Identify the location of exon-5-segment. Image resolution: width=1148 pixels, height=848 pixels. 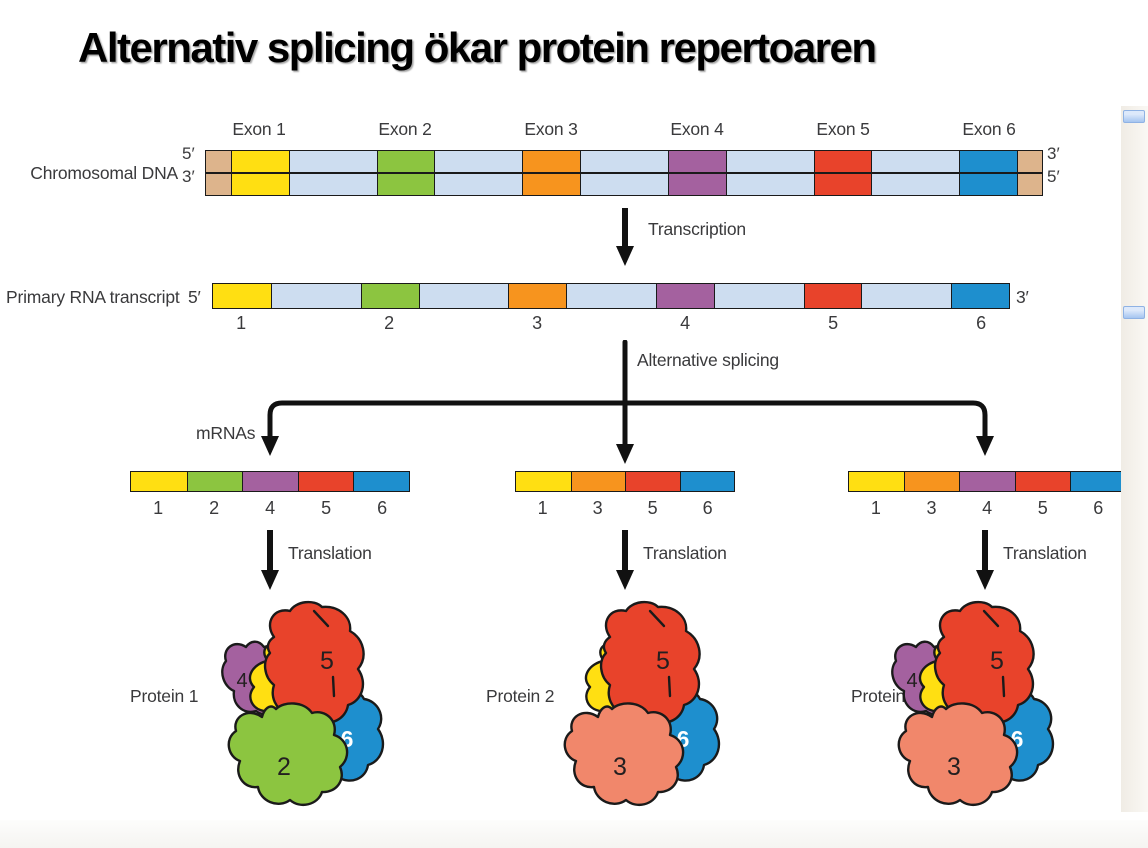
(832, 296).